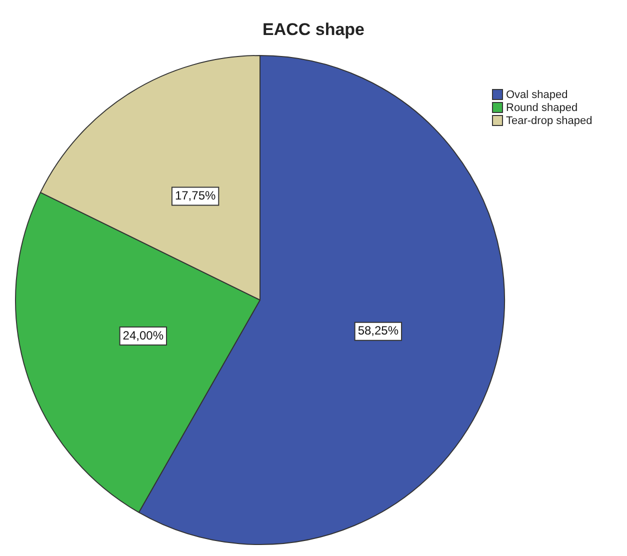 The width and height of the screenshot is (627, 556). I want to click on legend-label: Tear-drop shaped, so click(549, 120).